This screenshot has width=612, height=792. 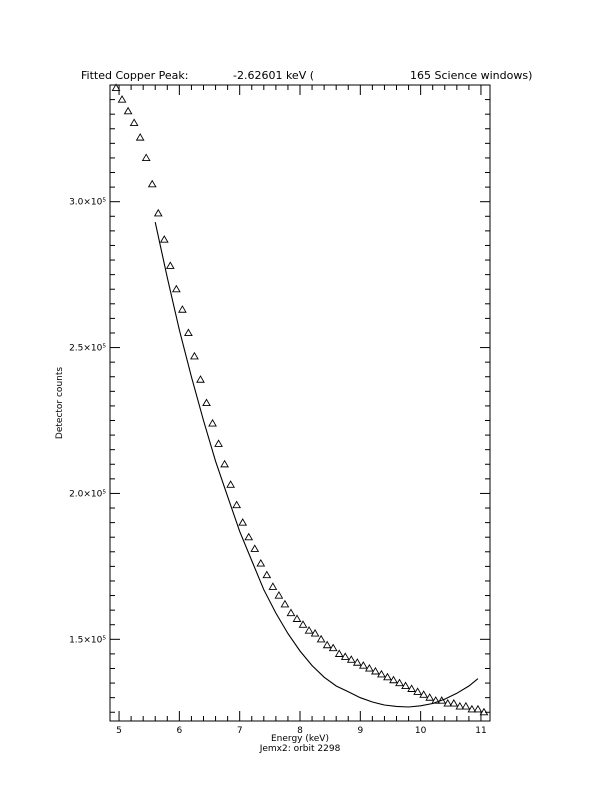 I want to click on title-window-count: 165 Science windows), so click(x=471, y=75).